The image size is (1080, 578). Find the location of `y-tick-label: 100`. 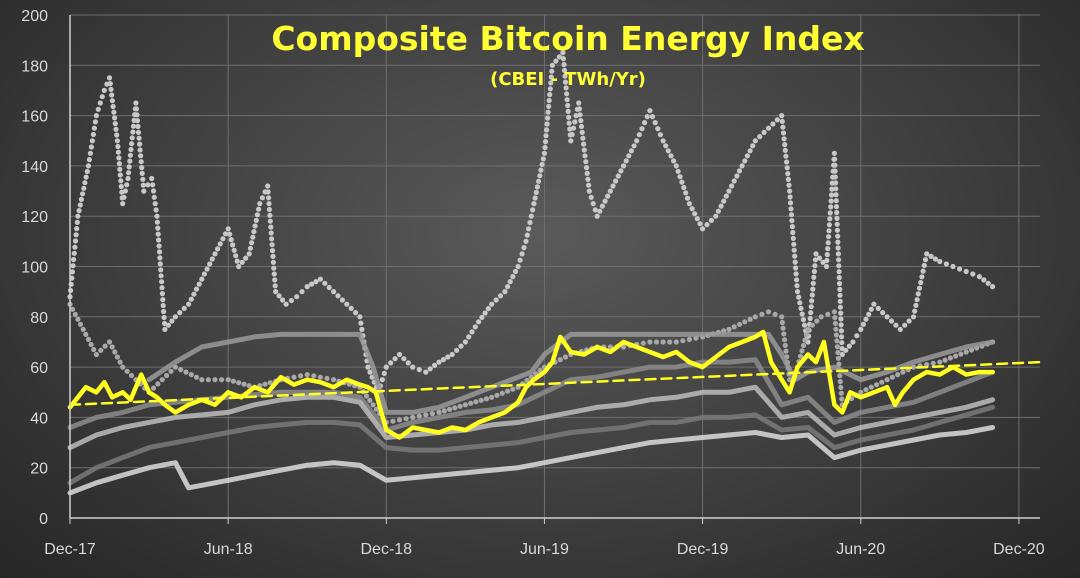

y-tick-label: 100 is located at coordinates (34, 268).